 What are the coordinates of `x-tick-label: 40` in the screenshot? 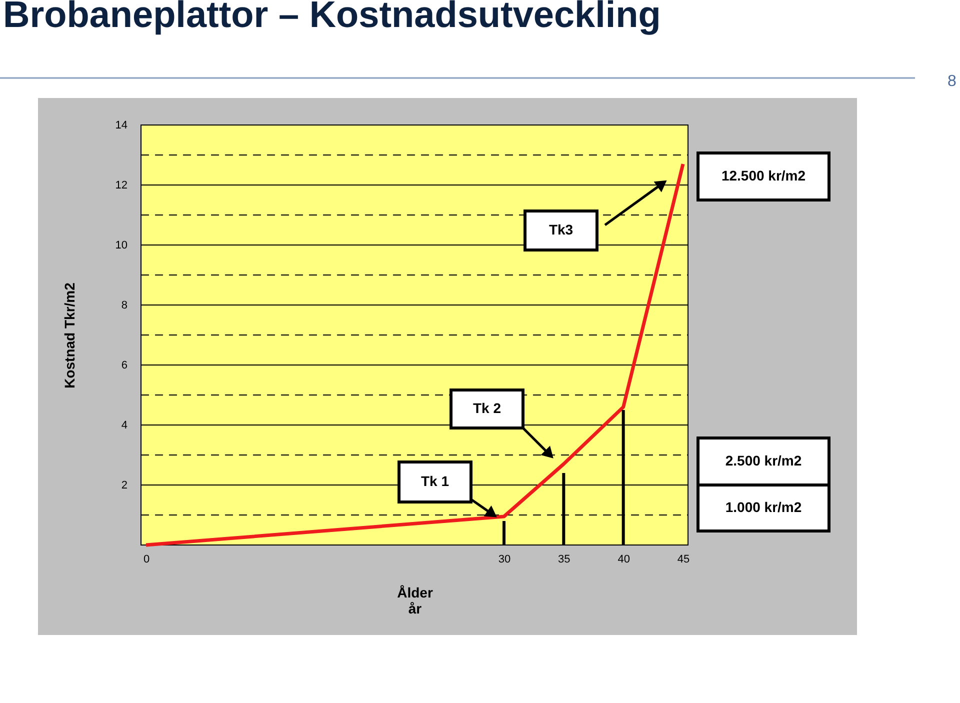 It's located at (624, 560).